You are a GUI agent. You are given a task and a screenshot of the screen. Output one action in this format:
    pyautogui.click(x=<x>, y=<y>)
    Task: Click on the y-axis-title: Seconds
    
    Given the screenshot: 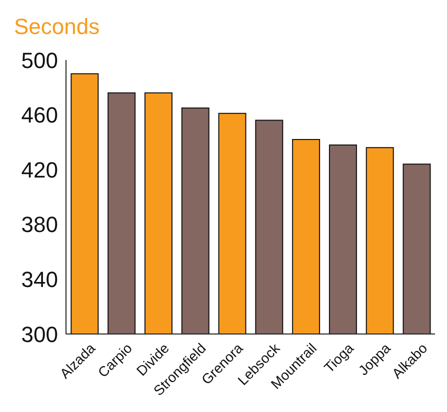 What is the action you would take?
    pyautogui.click(x=57, y=27)
    